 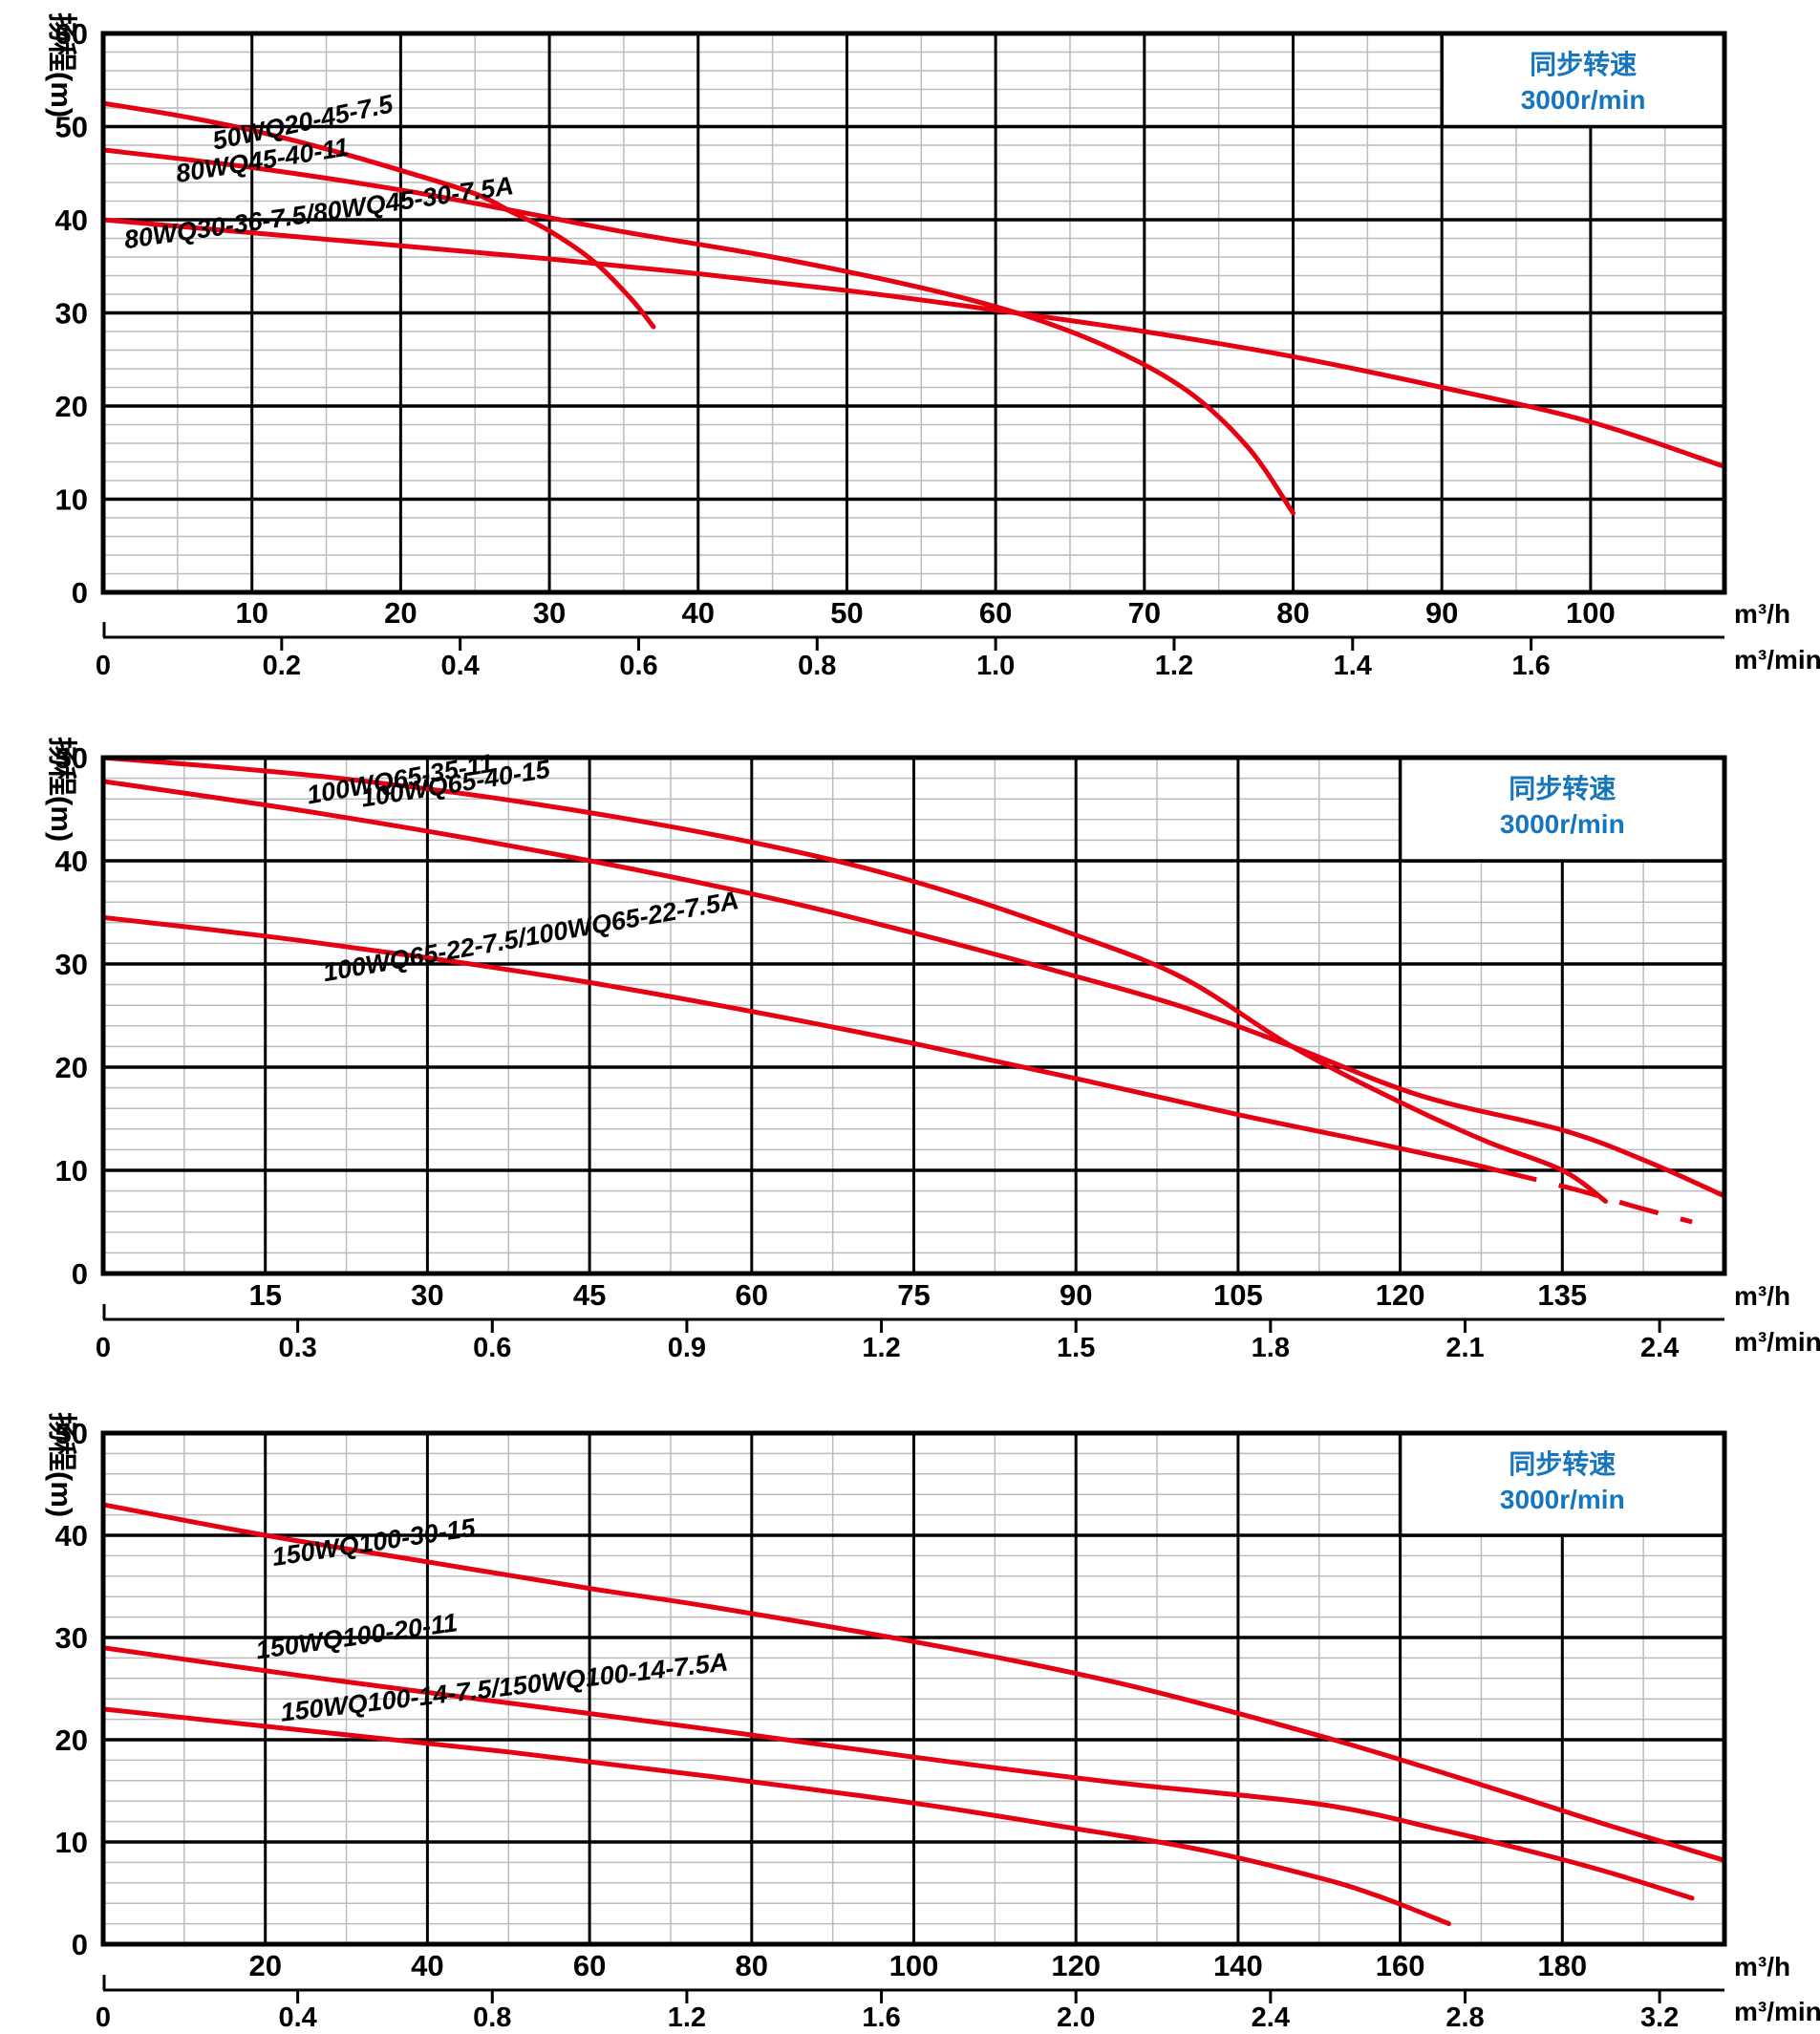 What do you see at coordinates (996, 613) in the screenshot?
I see `x-tick-label: 60` at bounding box center [996, 613].